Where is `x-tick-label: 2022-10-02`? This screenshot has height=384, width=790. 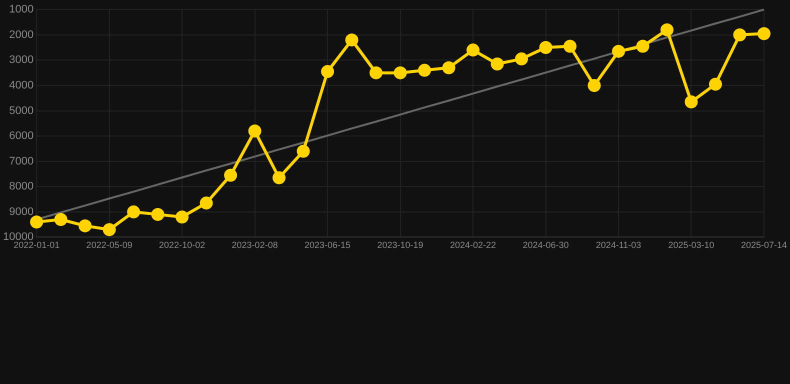
x-tick-label: 2022-10-02 is located at coordinates (182, 245).